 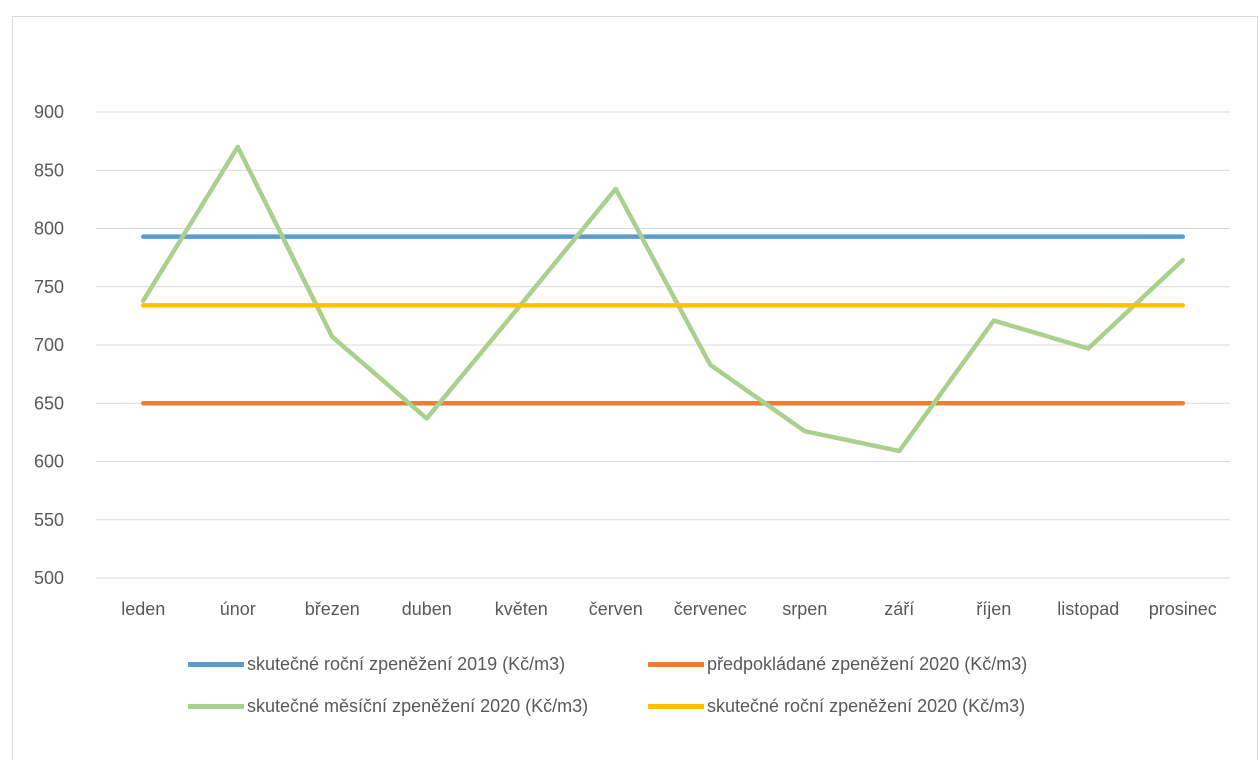 I want to click on x-tick-label: duben, so click(x=427, y=609).